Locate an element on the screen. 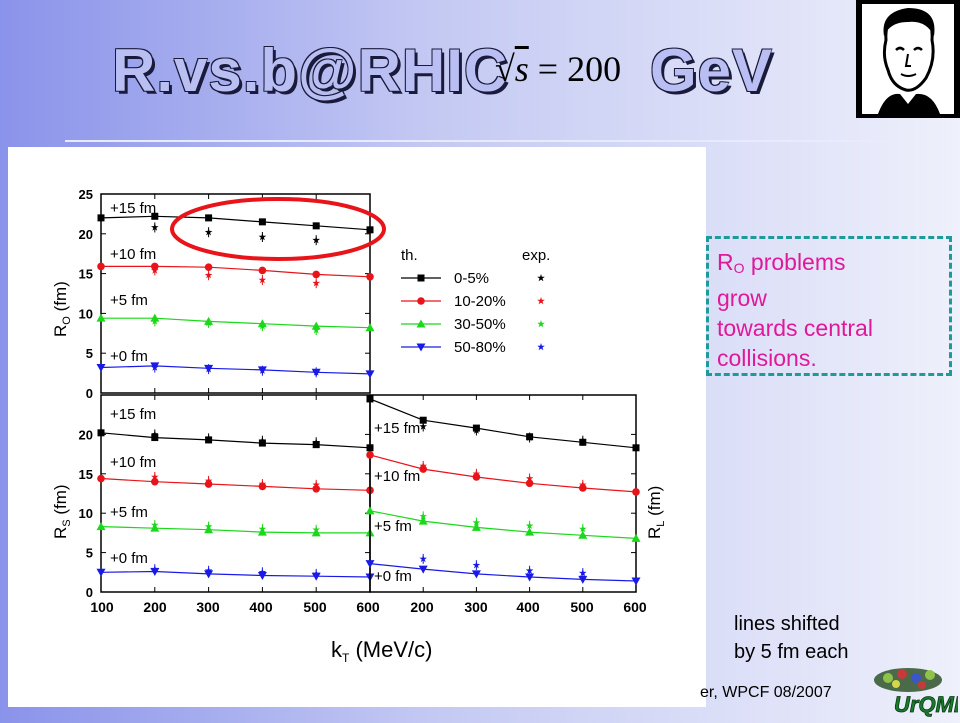 The width and height of the screenshot is (960, 723). legend-label-2: 30-50% is located at coordinates (480, 324).